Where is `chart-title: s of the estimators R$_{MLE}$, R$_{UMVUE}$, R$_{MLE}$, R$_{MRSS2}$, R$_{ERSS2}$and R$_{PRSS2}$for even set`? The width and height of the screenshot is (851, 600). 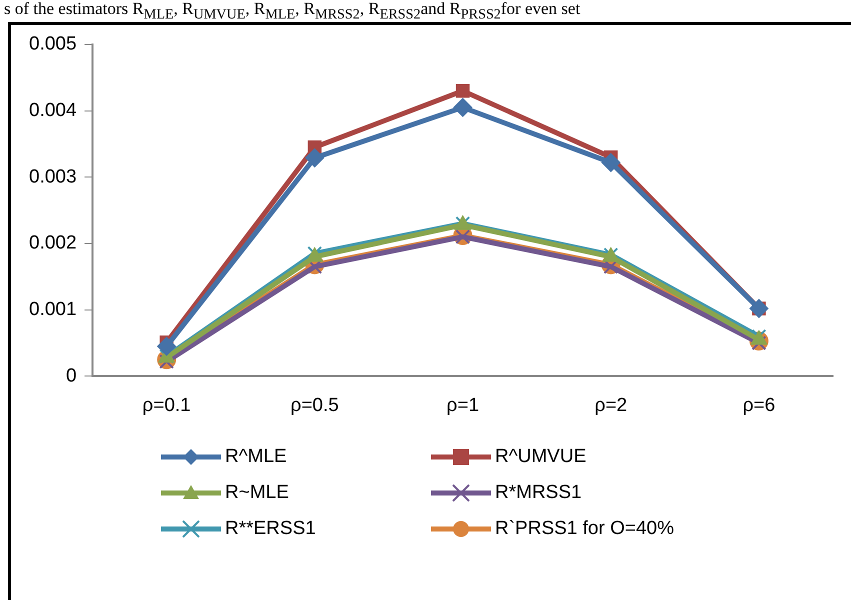
chart-title: s of the estimators R$_{MLE}$, R$_{UMVUE}$, R$_{MLE}$, R$_{MRSS2}$, R$_{ERSS2}$and R$_{PRSS2}$for even set is located at coordinates (292, 11).